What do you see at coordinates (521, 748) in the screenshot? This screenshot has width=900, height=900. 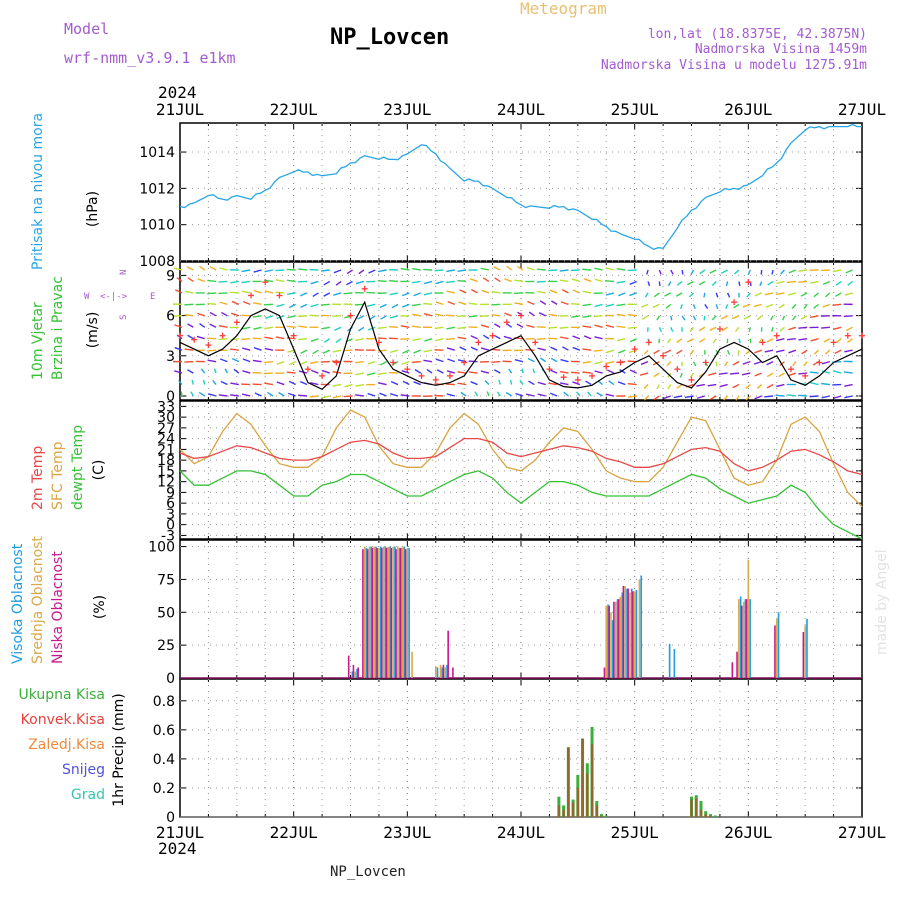 I see `frame-precip` at bounding box center [521, 748].